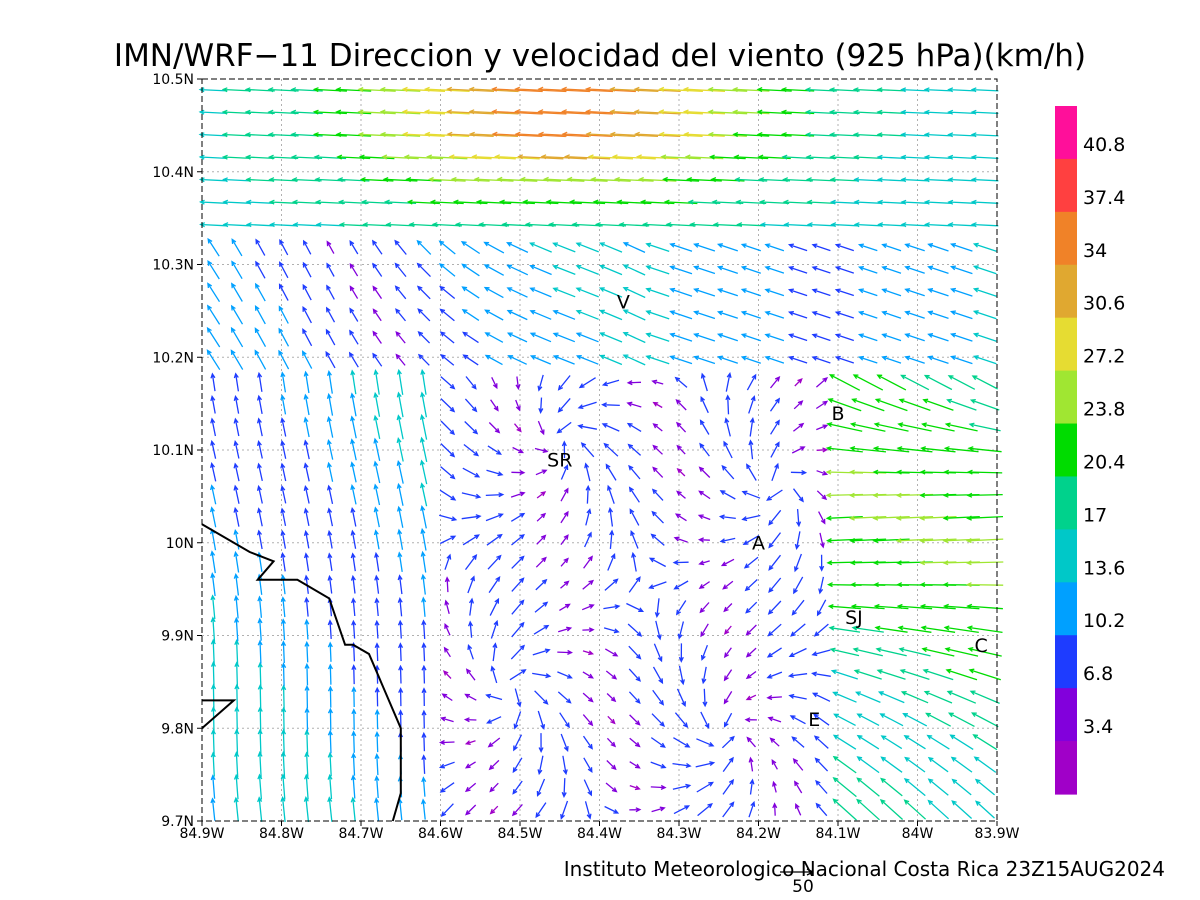 This screenshot has width=1200, height=900. Describe the element at coordinates (1104, 198) in the screenshot. I see `colorbar-label: 37.4` at that location.